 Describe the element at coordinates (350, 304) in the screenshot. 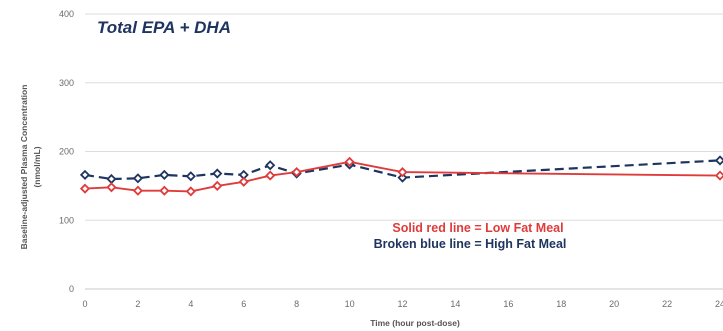

I see `x-tick-label: 10` at that location.